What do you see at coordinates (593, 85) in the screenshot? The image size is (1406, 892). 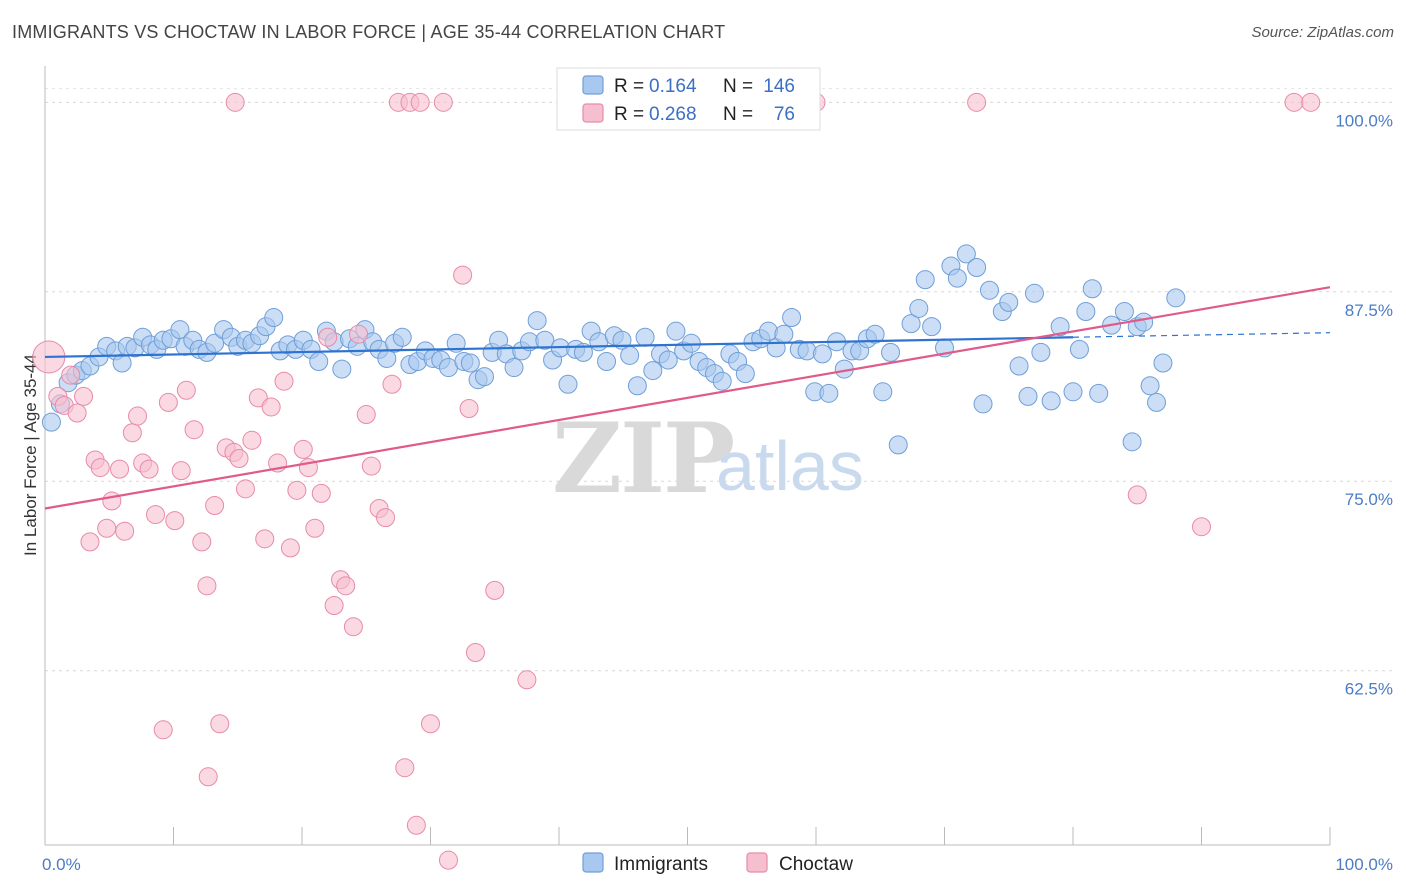 I see `legend-immigrants-swatch` at bounding box center [593, 85].